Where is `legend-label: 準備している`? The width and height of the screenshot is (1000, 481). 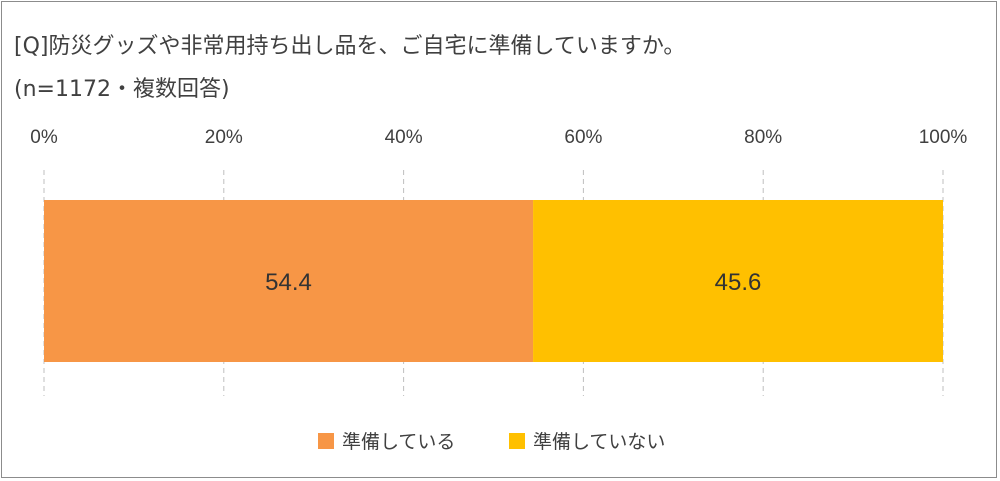 legend-label: 準備している is located at coordinates (398, 442).